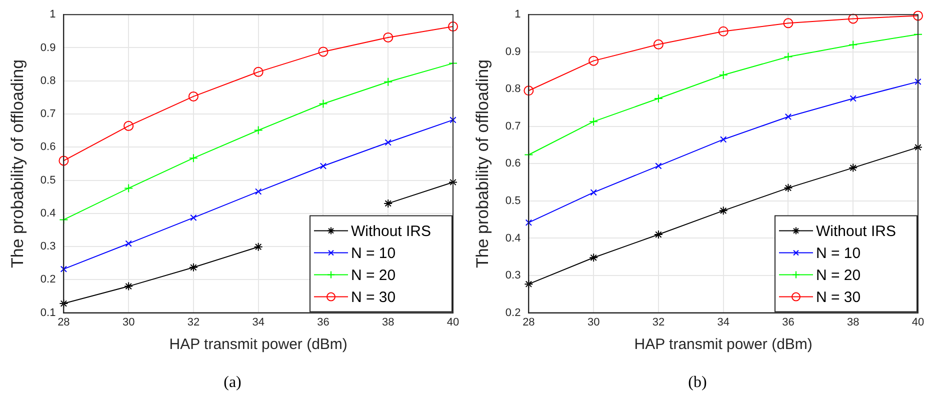 The image size is (930, 406). What do you see at coordinates (48, 312) in the screenshot?
I see `y-tick-label: 0.1` at bounding box center [48, 312].